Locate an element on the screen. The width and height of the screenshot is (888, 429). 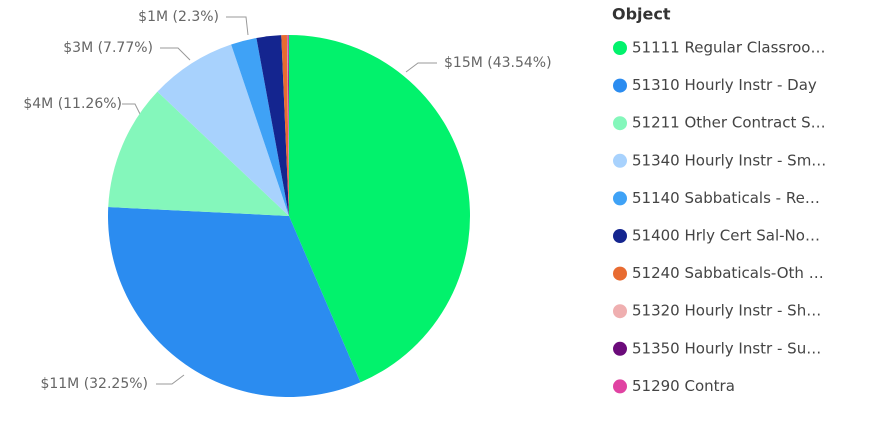
legend-title: Object is located at coordinates (641, 14).